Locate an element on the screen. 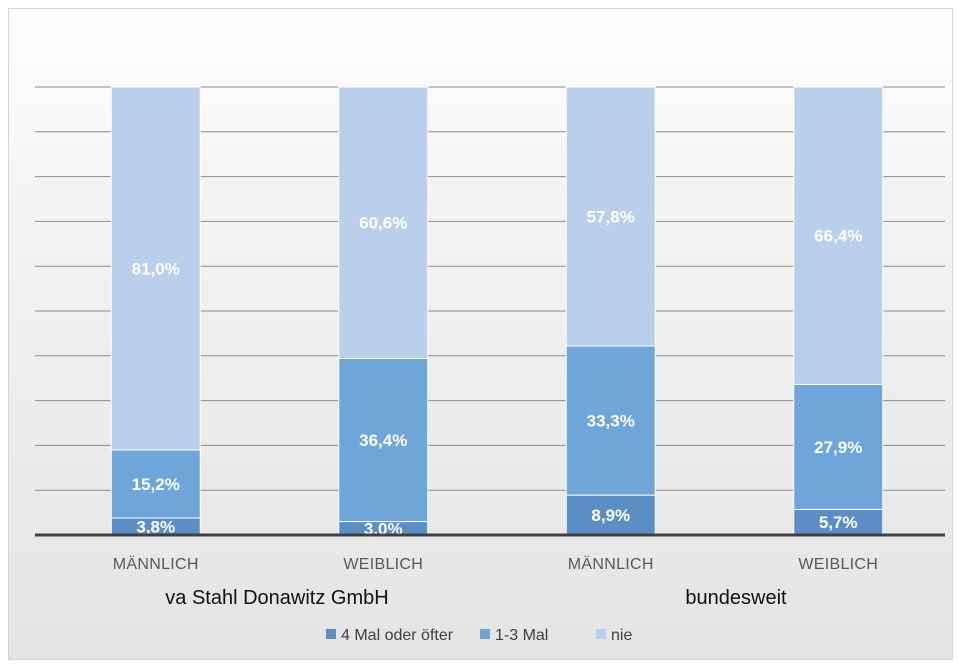  data-label: 57,8% is located at coordinates (611, 216).